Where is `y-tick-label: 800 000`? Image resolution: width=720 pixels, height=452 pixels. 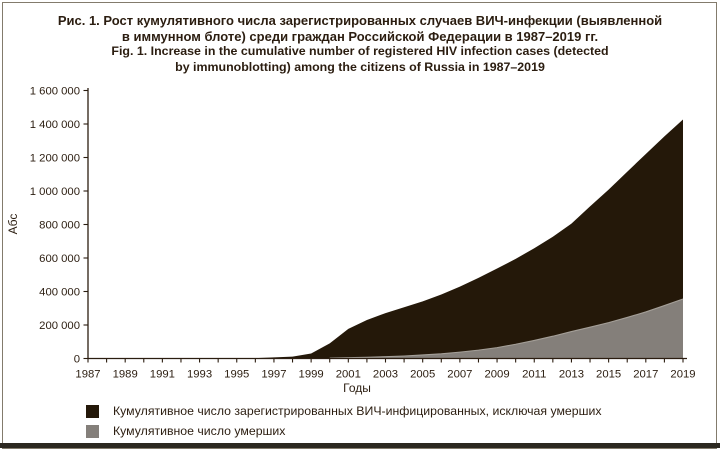 y-tick-label: 800 000 is located at coordinates (59, 226).